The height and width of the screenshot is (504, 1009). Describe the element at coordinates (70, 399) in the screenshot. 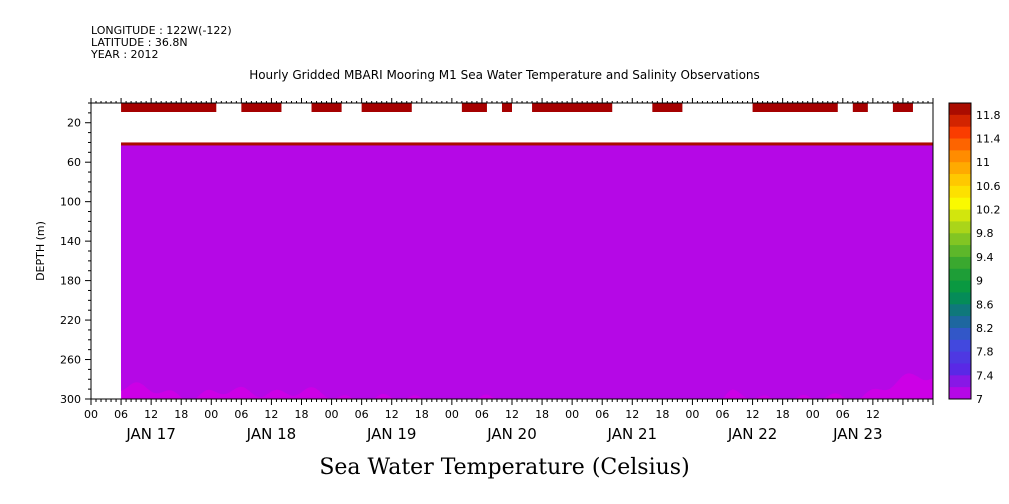

I see `y-tick-label: 300` at that location.